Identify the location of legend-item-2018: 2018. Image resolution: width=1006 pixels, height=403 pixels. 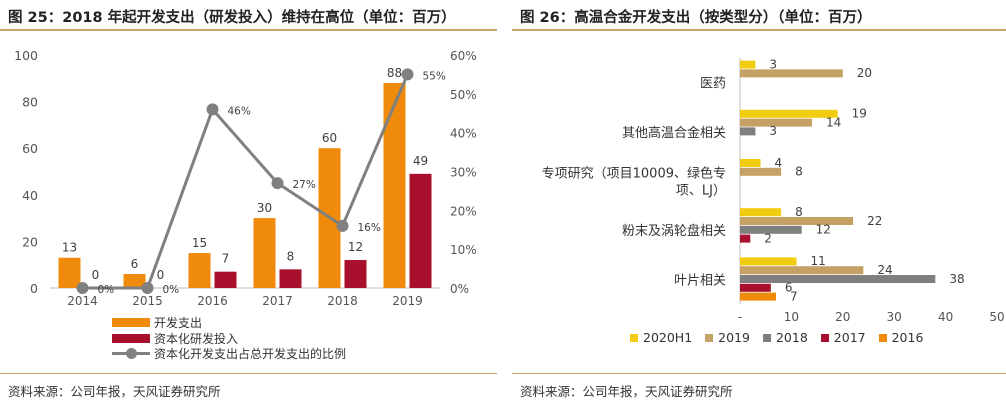
(785, 337).